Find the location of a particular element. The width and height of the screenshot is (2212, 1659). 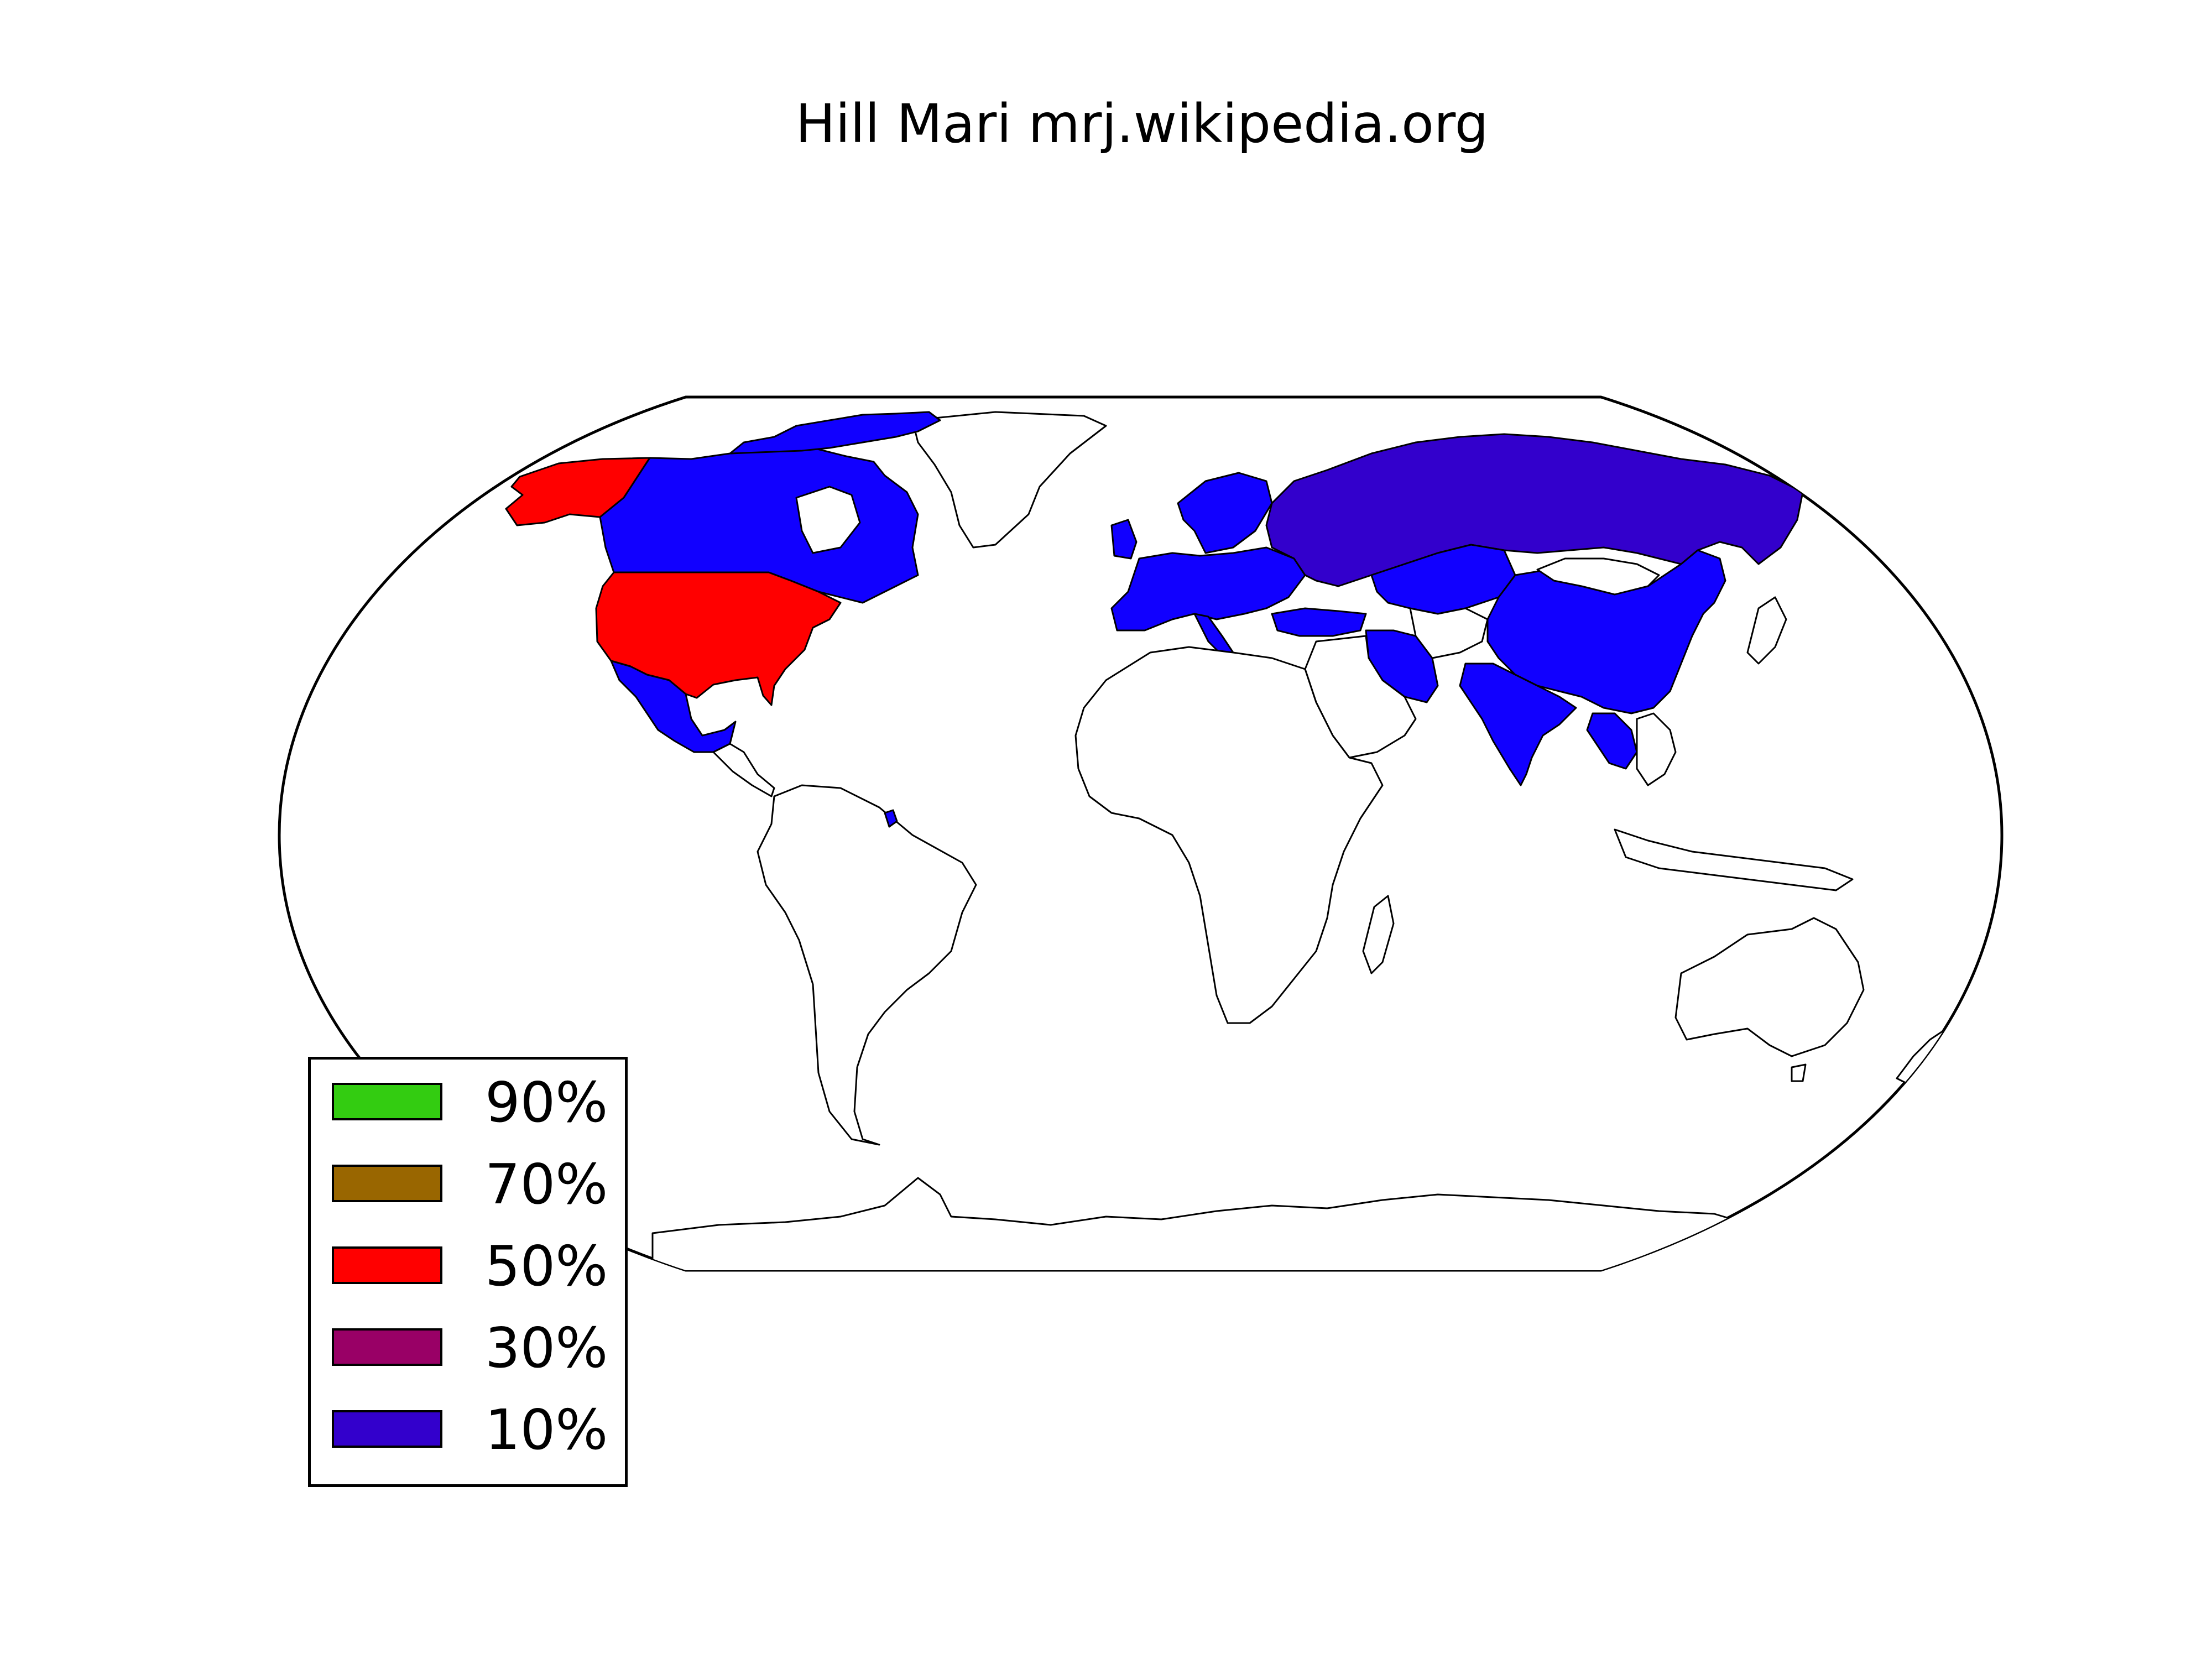

region-hudson-bay is located at coordinates (828, 520).